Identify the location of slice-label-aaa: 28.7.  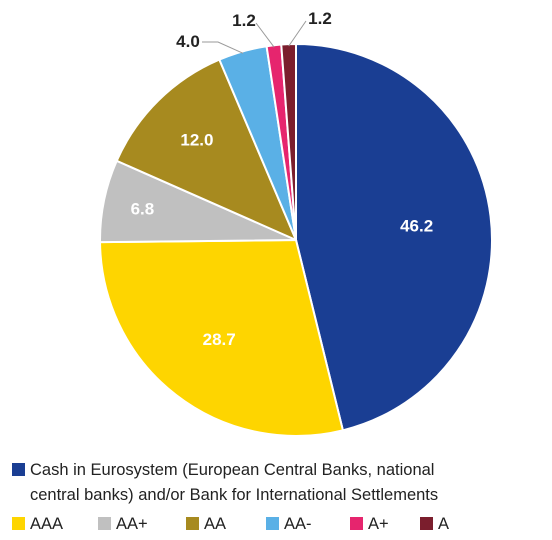
(219, 339).